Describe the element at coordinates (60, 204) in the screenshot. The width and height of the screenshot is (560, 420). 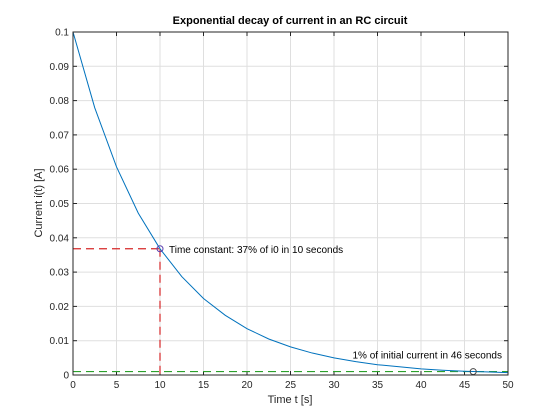
I see `y-tick-label: 0.05` at that location.